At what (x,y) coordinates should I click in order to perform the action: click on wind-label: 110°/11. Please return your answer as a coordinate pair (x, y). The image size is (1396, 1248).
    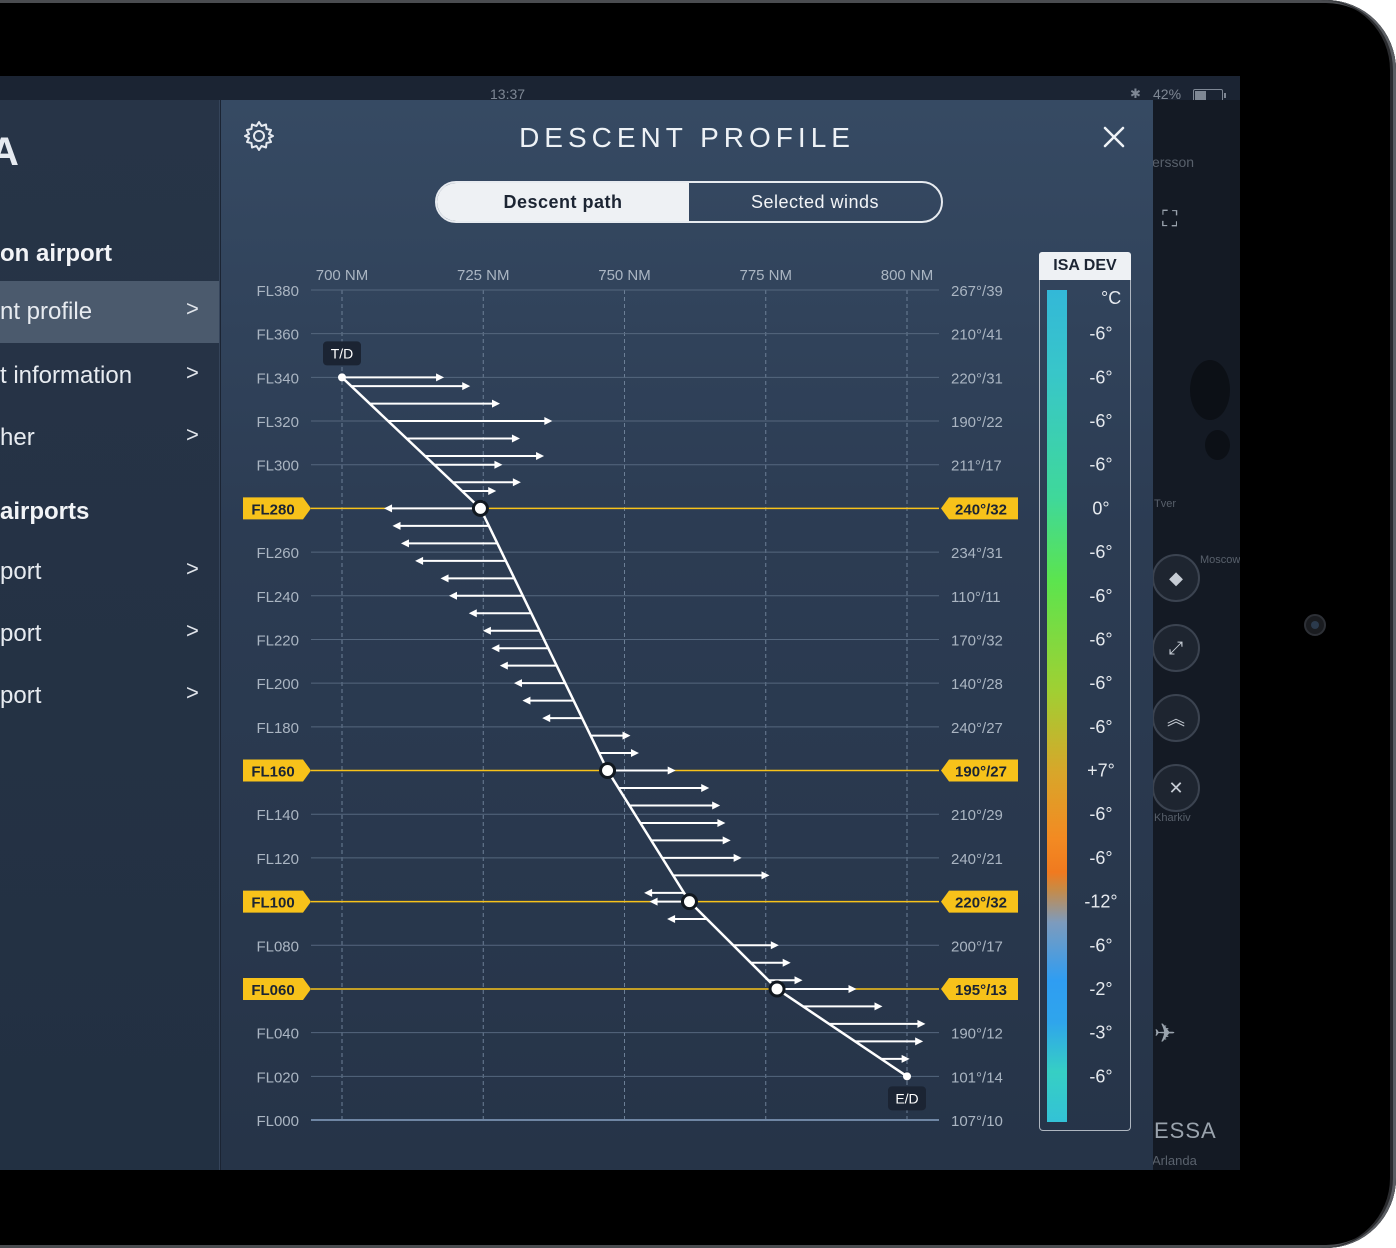
    Looking at the image, I should click on (976, 597).